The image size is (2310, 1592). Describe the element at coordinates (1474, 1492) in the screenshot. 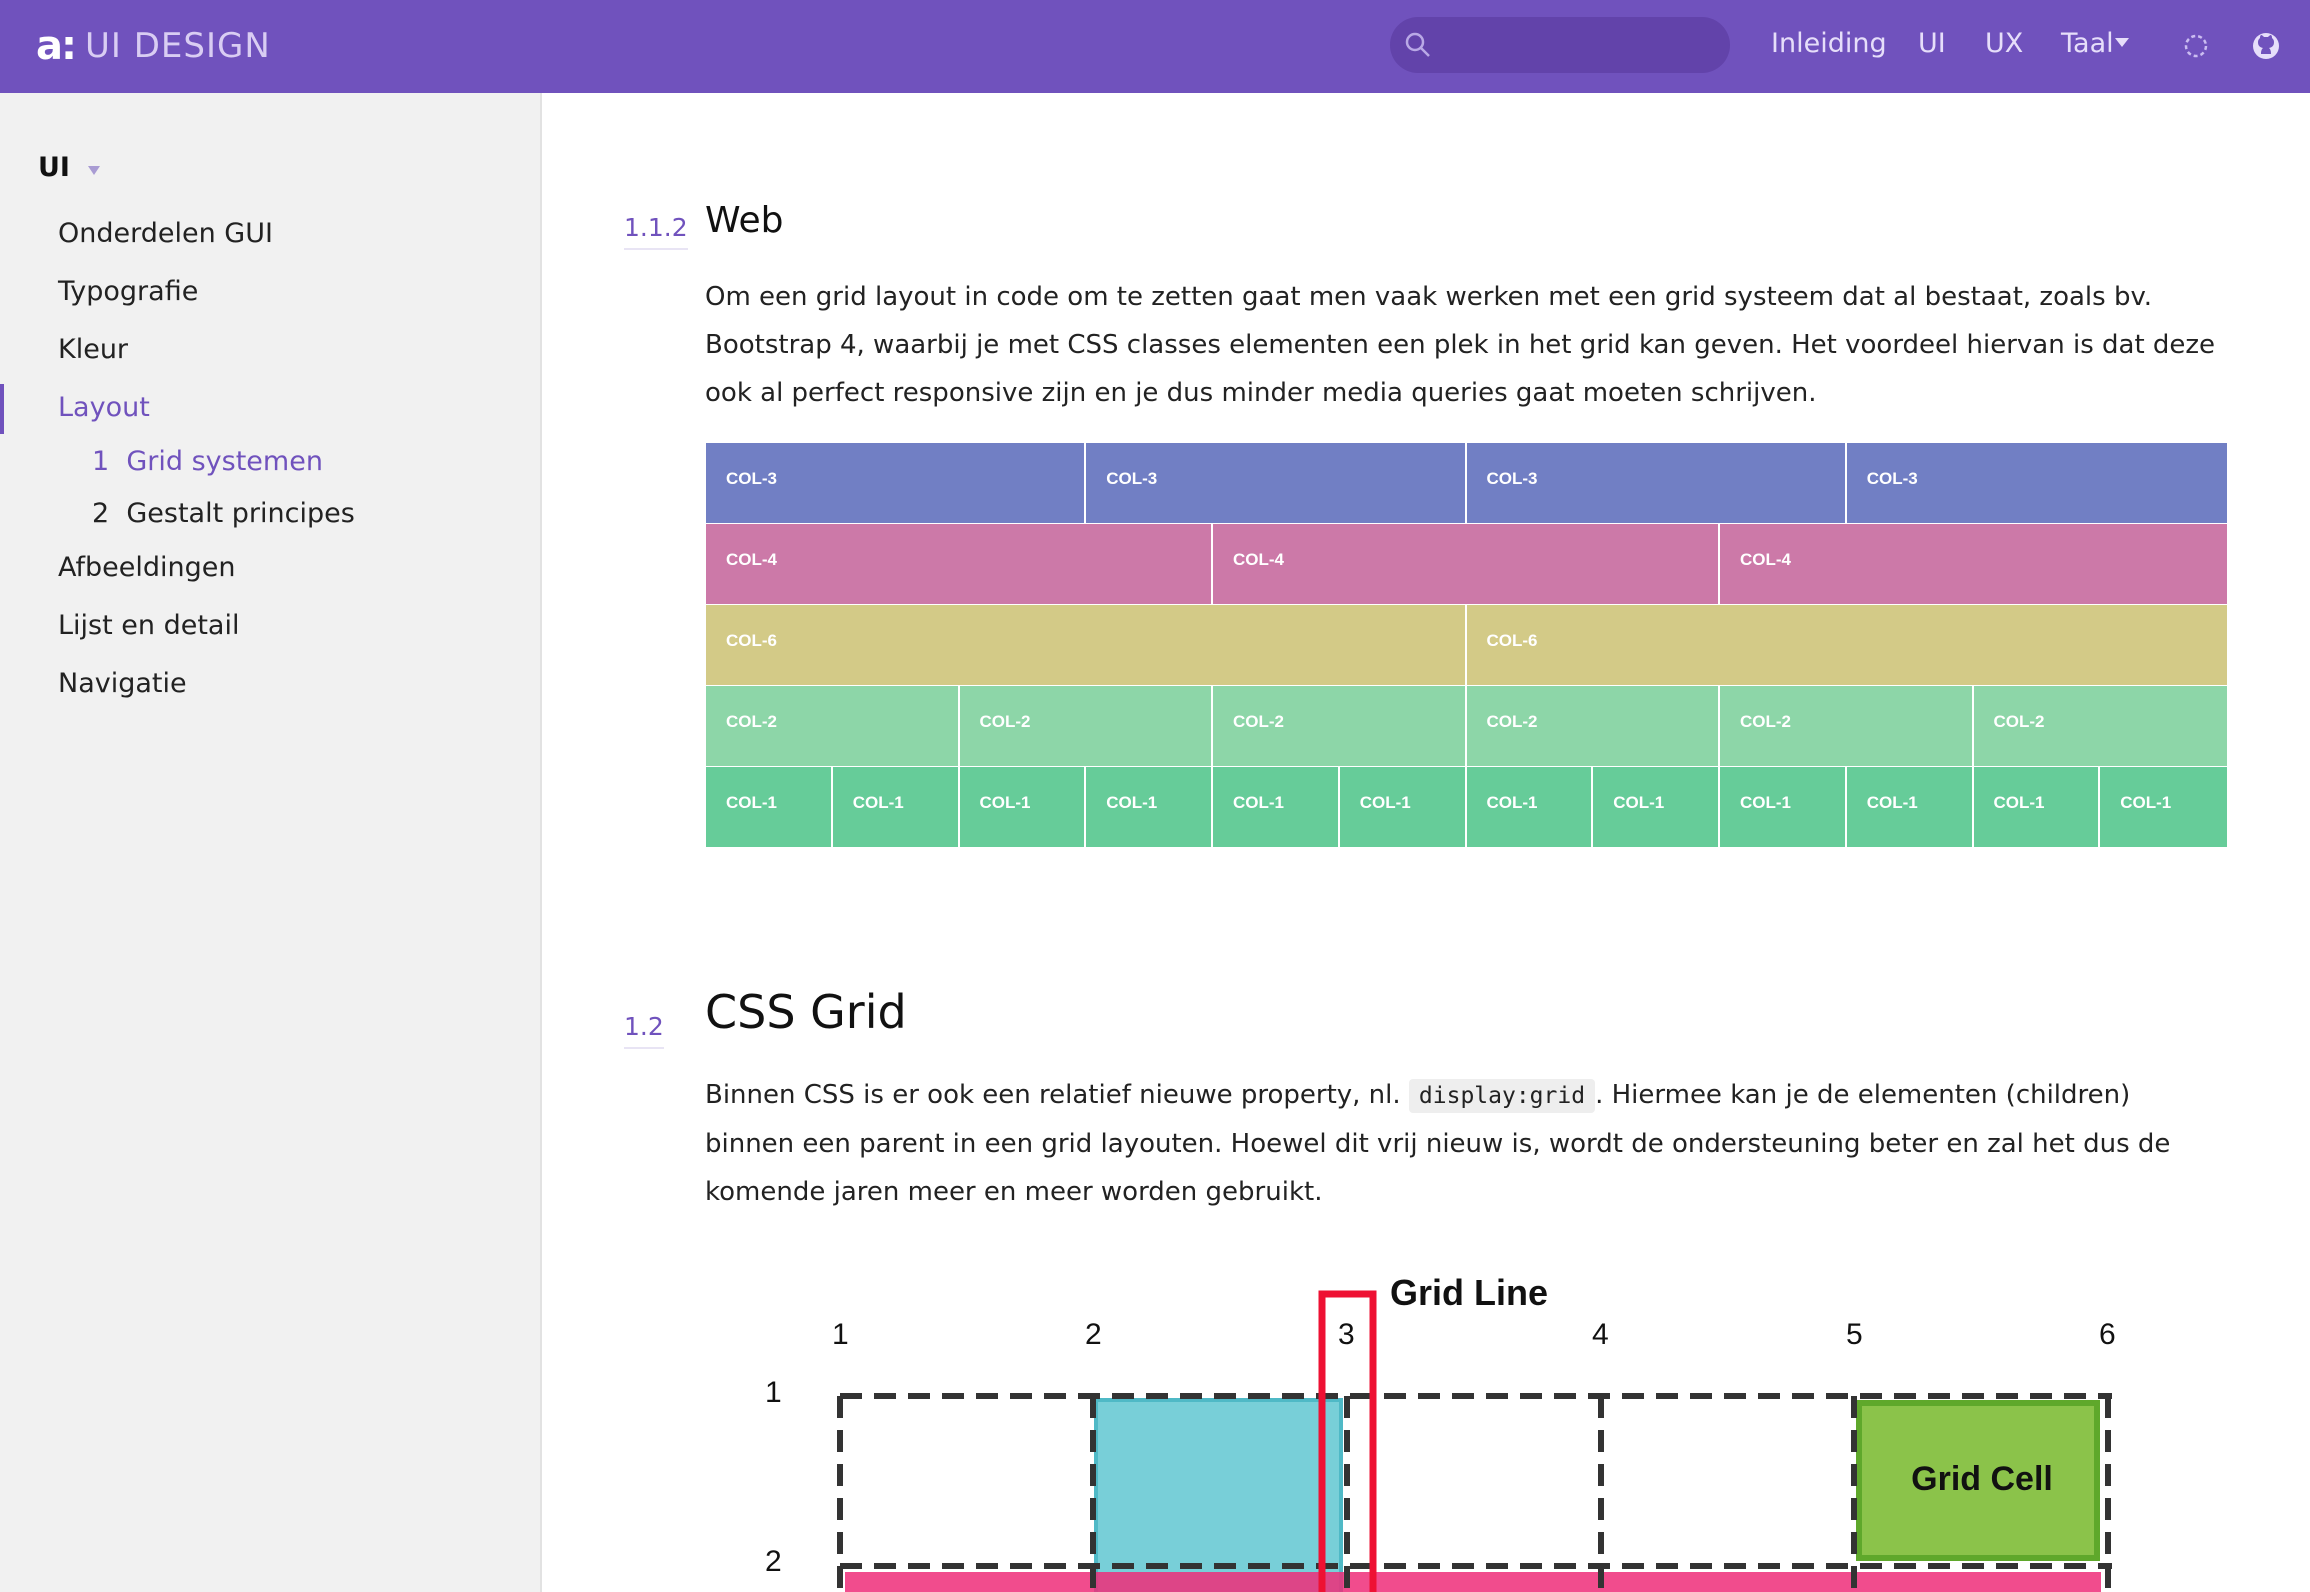

I see `grid-dashed-lines` at that location.